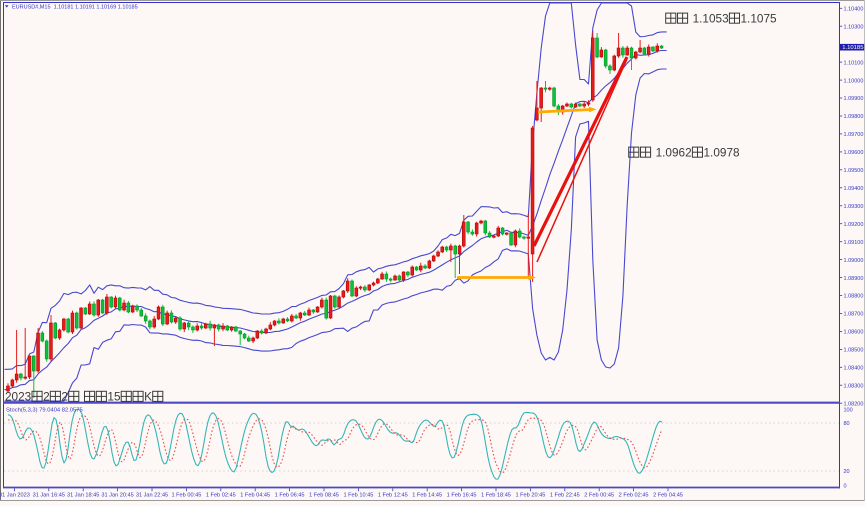  What do you see at coordinates (853, 48) in the screenshot?
I see `svg-text: 1.10185` at bounding box center [853, 48].